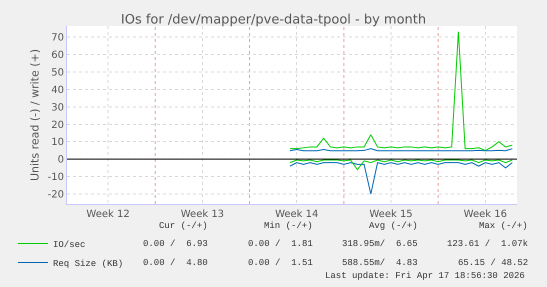 The image size is (547, 287). Describe the element at coordinates (57, 55) in the screenshot. I see `y-tick-label: 60` at that location.